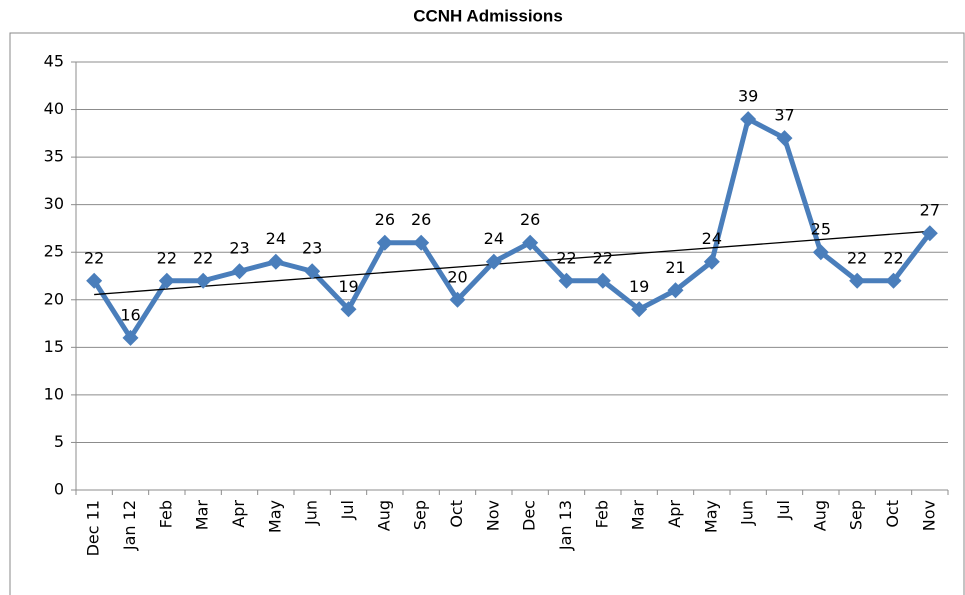  Describe the element at coordinates (54, 251) in the screenshot. I see `y-tick-label: 25` at that location.